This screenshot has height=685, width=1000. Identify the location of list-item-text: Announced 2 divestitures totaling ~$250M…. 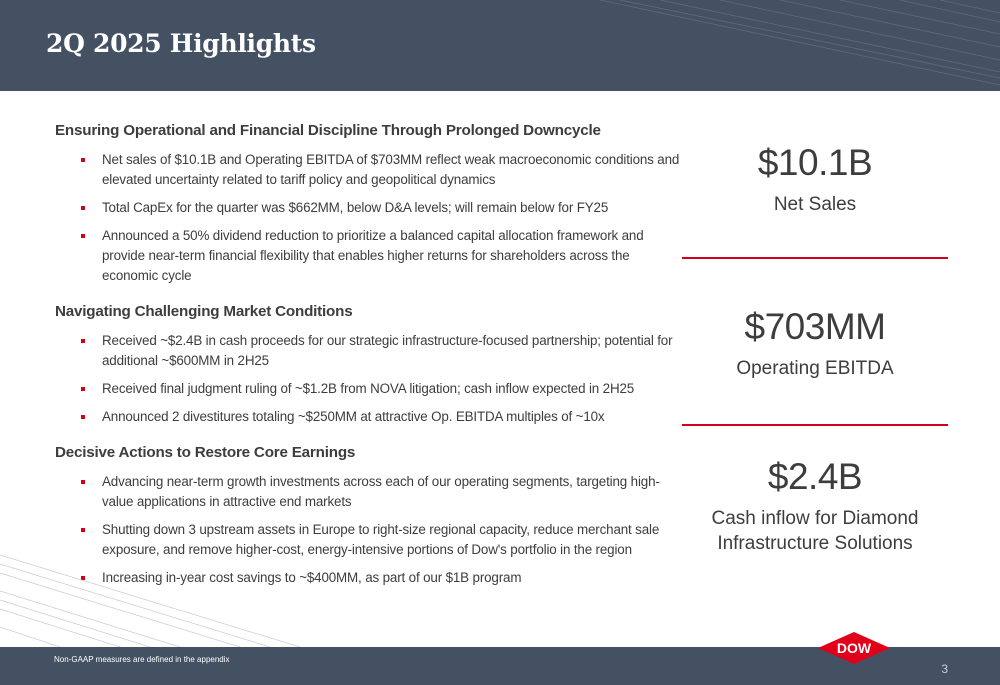
(353, 416).